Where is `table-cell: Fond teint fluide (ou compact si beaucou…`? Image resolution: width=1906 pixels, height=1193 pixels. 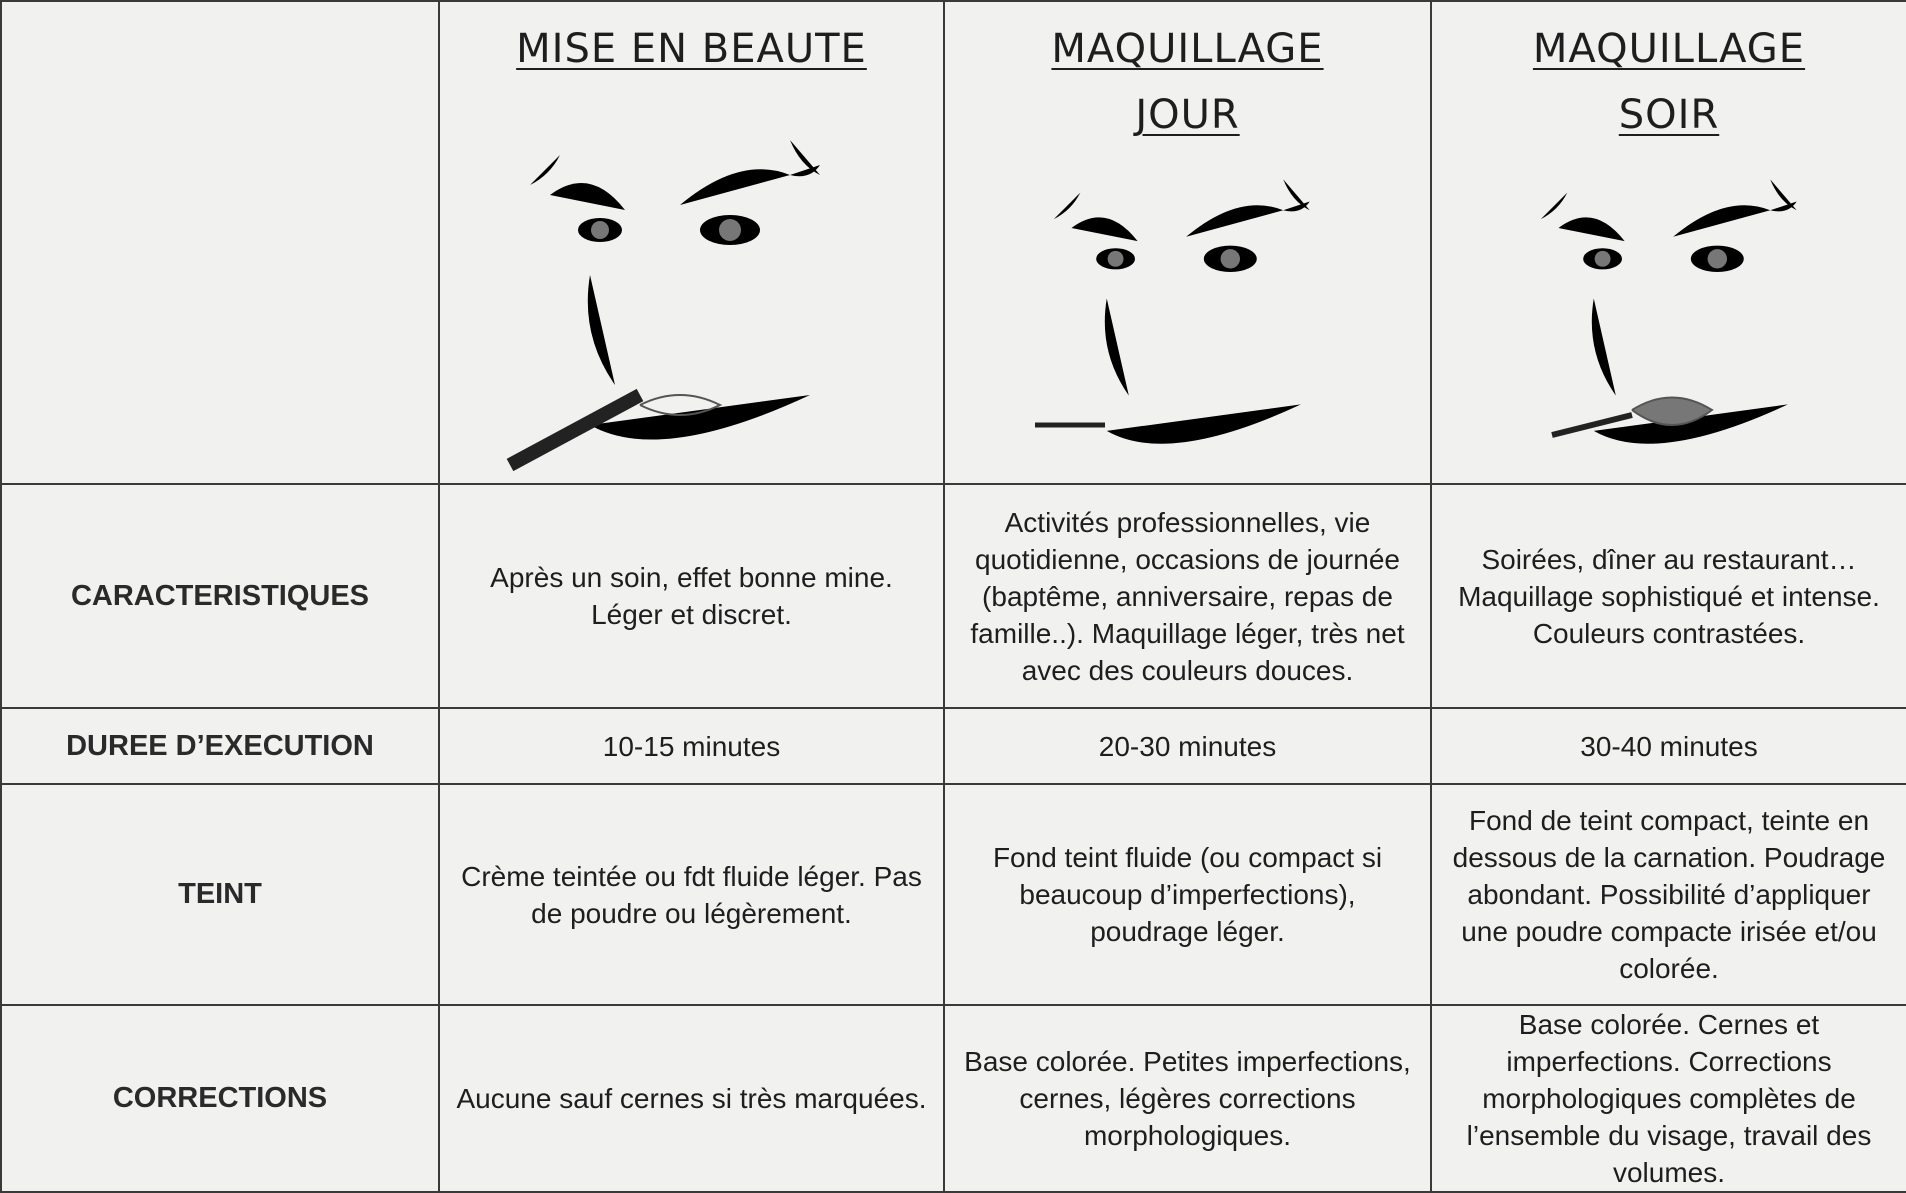 table-cell: Fond teint fluide (ou compact si beaucou… is located at coordinates (1187, 894).